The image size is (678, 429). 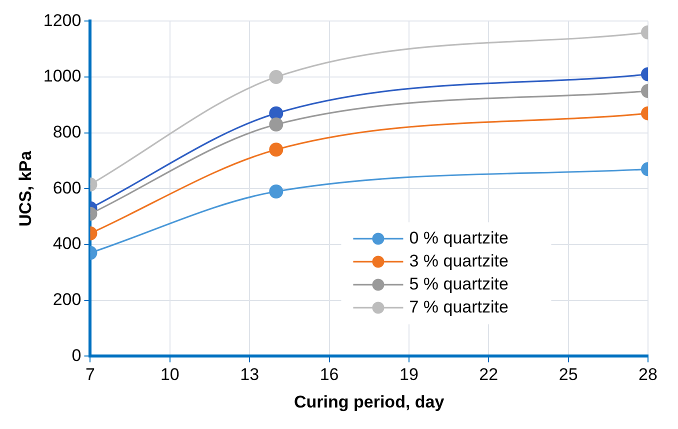 What do you see at coordinates (67, 300) in the screenshot?
I see `y-tick-label: 200` at bounding box center [67, 300].